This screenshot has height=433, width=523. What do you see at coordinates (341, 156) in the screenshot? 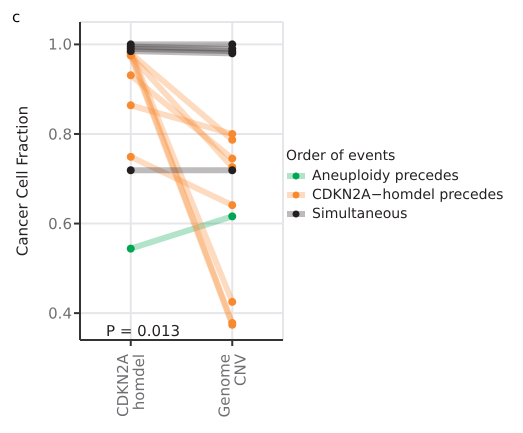
I see `legend-title: Order of events` at bounding box center [341, 156].